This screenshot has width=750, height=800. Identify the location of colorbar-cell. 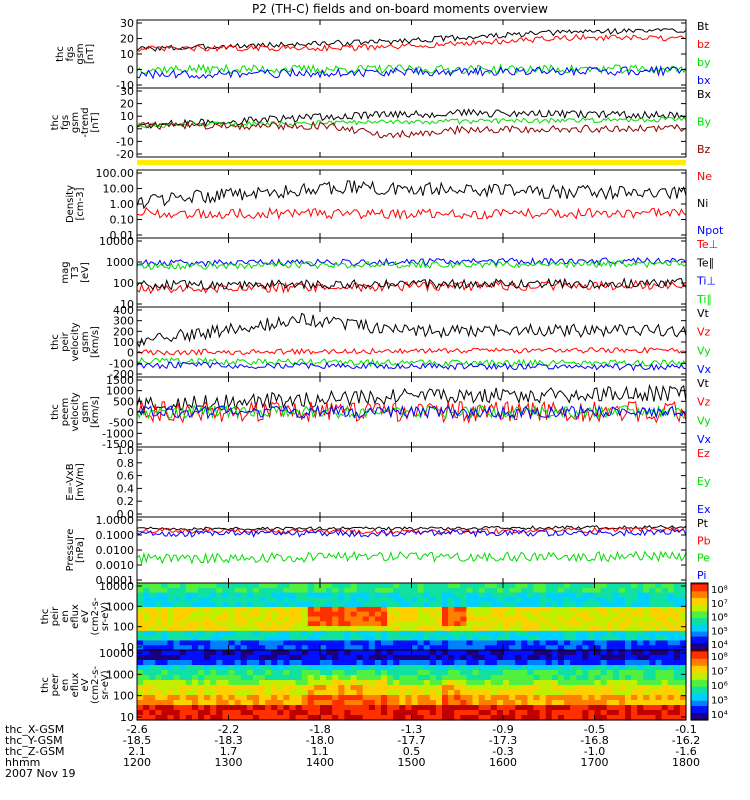
(699, 616).